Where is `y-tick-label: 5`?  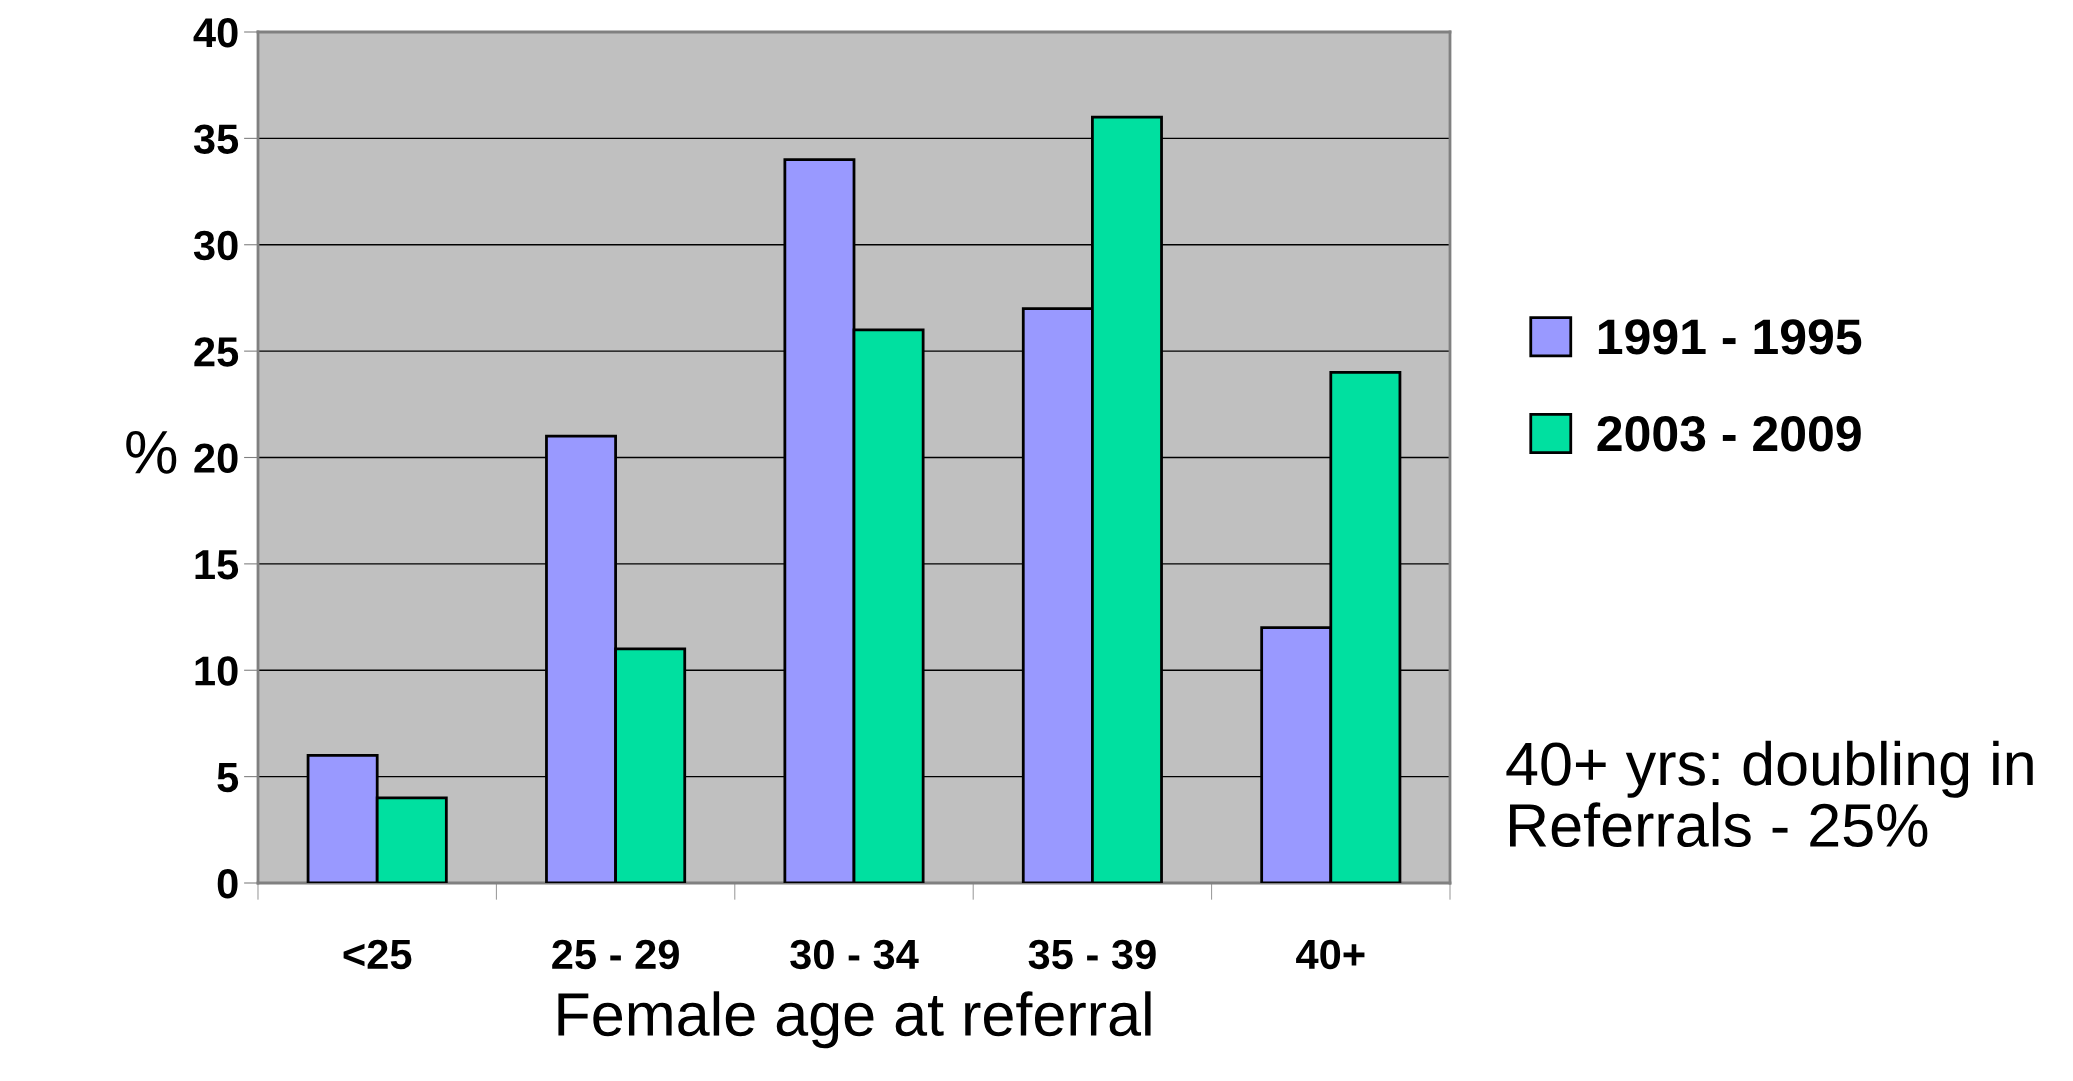
y-tick-label: 5 is located at coordinates (228, 778).